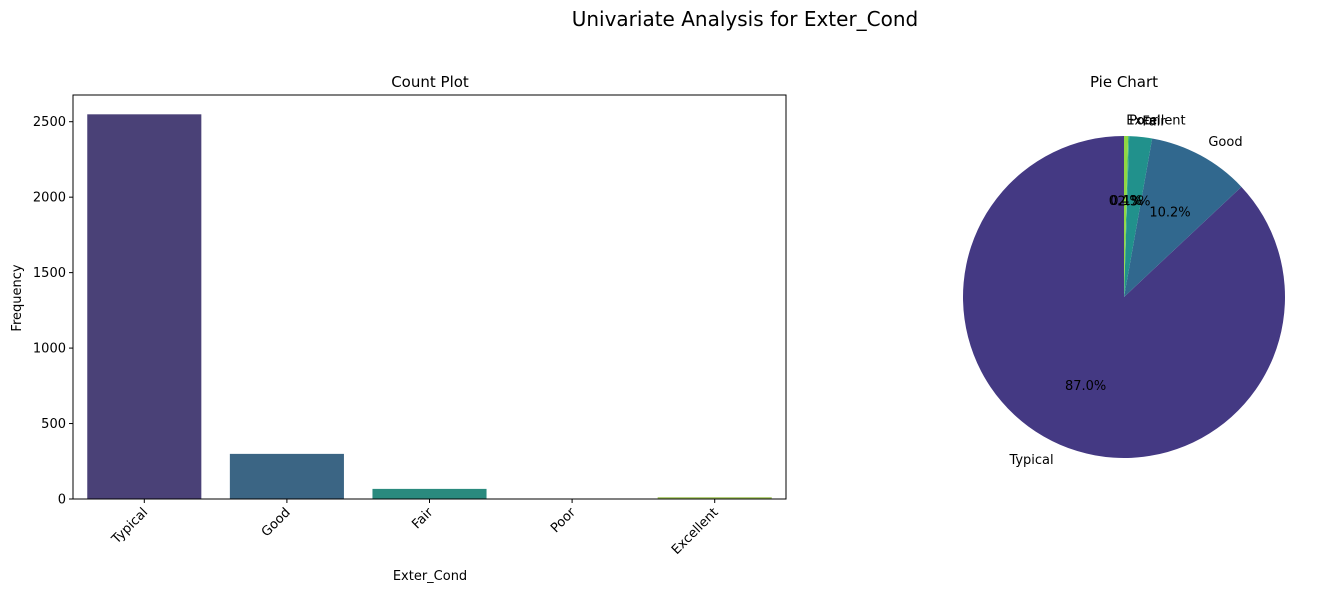  Describe the element at coordinates (276, 522) in the screenshot. I see `x-tick-label: Good` at that location.